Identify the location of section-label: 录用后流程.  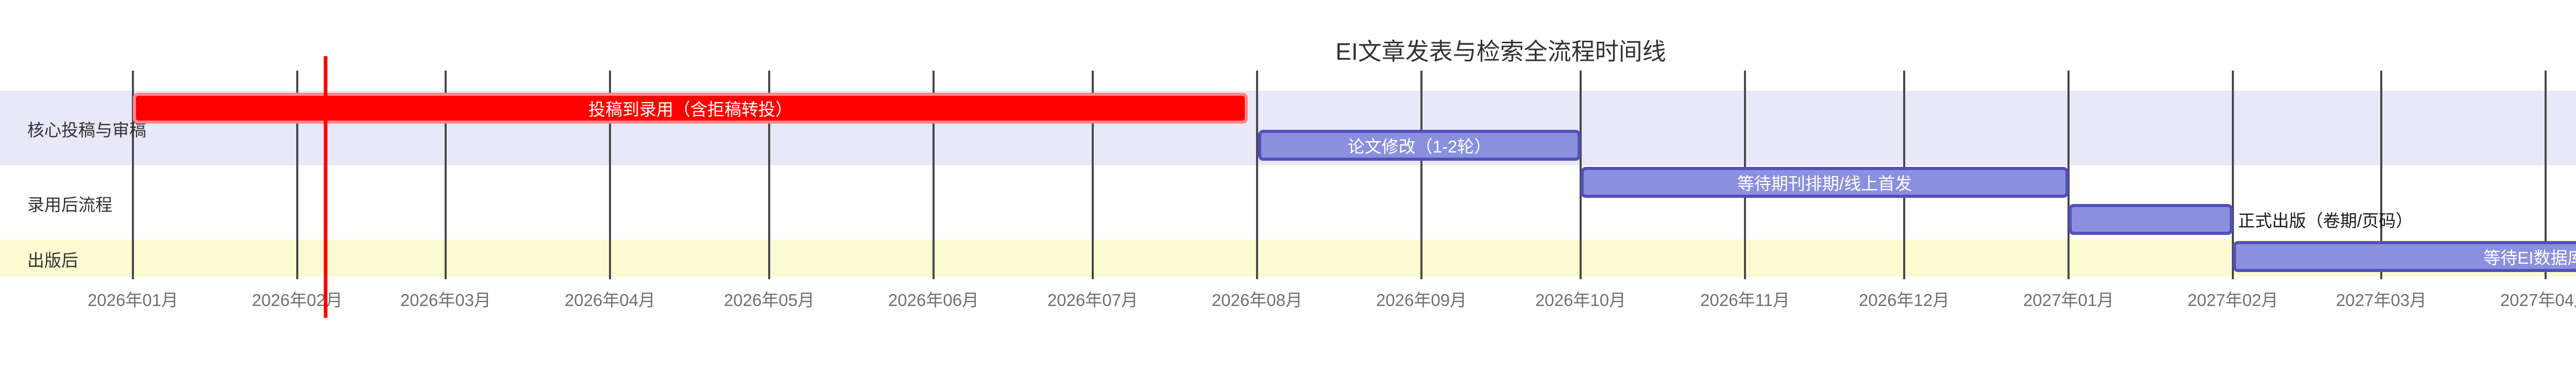
(69, 204).